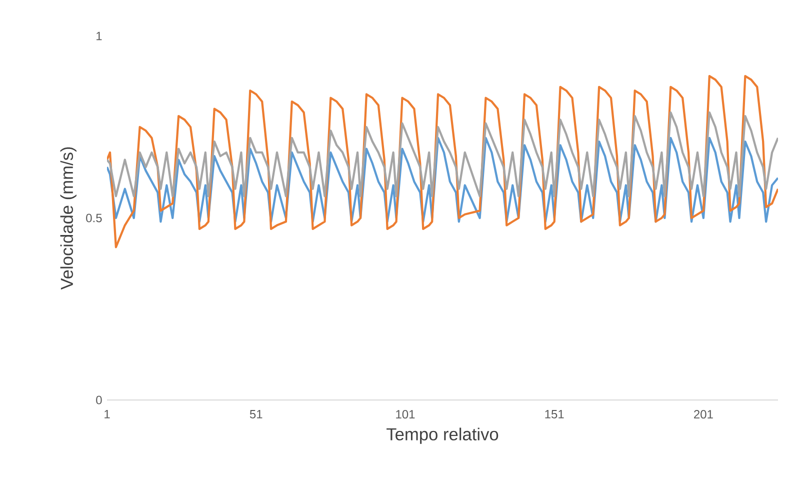  What do you see at coordinates (68, 218) in the screenshot?
I see `y-axis-title: Velocidade (mm/s)` at bounding box center [68, 218].